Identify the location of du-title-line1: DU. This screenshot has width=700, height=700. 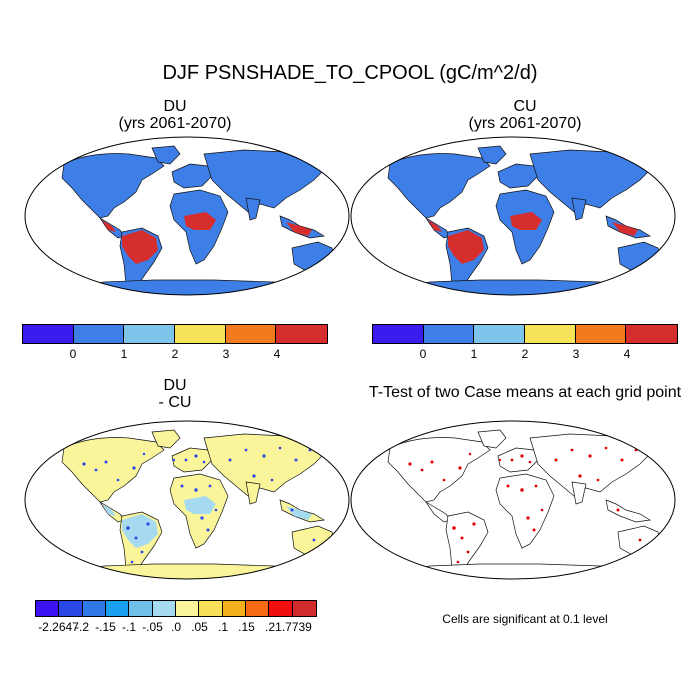
(175, 106).